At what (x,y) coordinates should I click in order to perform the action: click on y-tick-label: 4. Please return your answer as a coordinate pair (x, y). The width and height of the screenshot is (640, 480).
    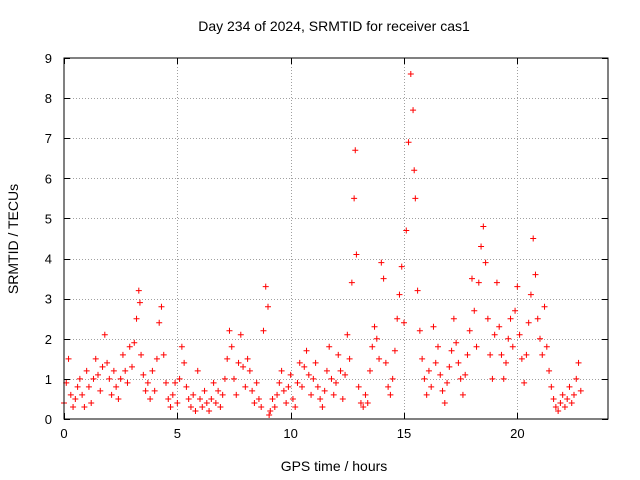
    Looking at the image, I should click on (48, 259).